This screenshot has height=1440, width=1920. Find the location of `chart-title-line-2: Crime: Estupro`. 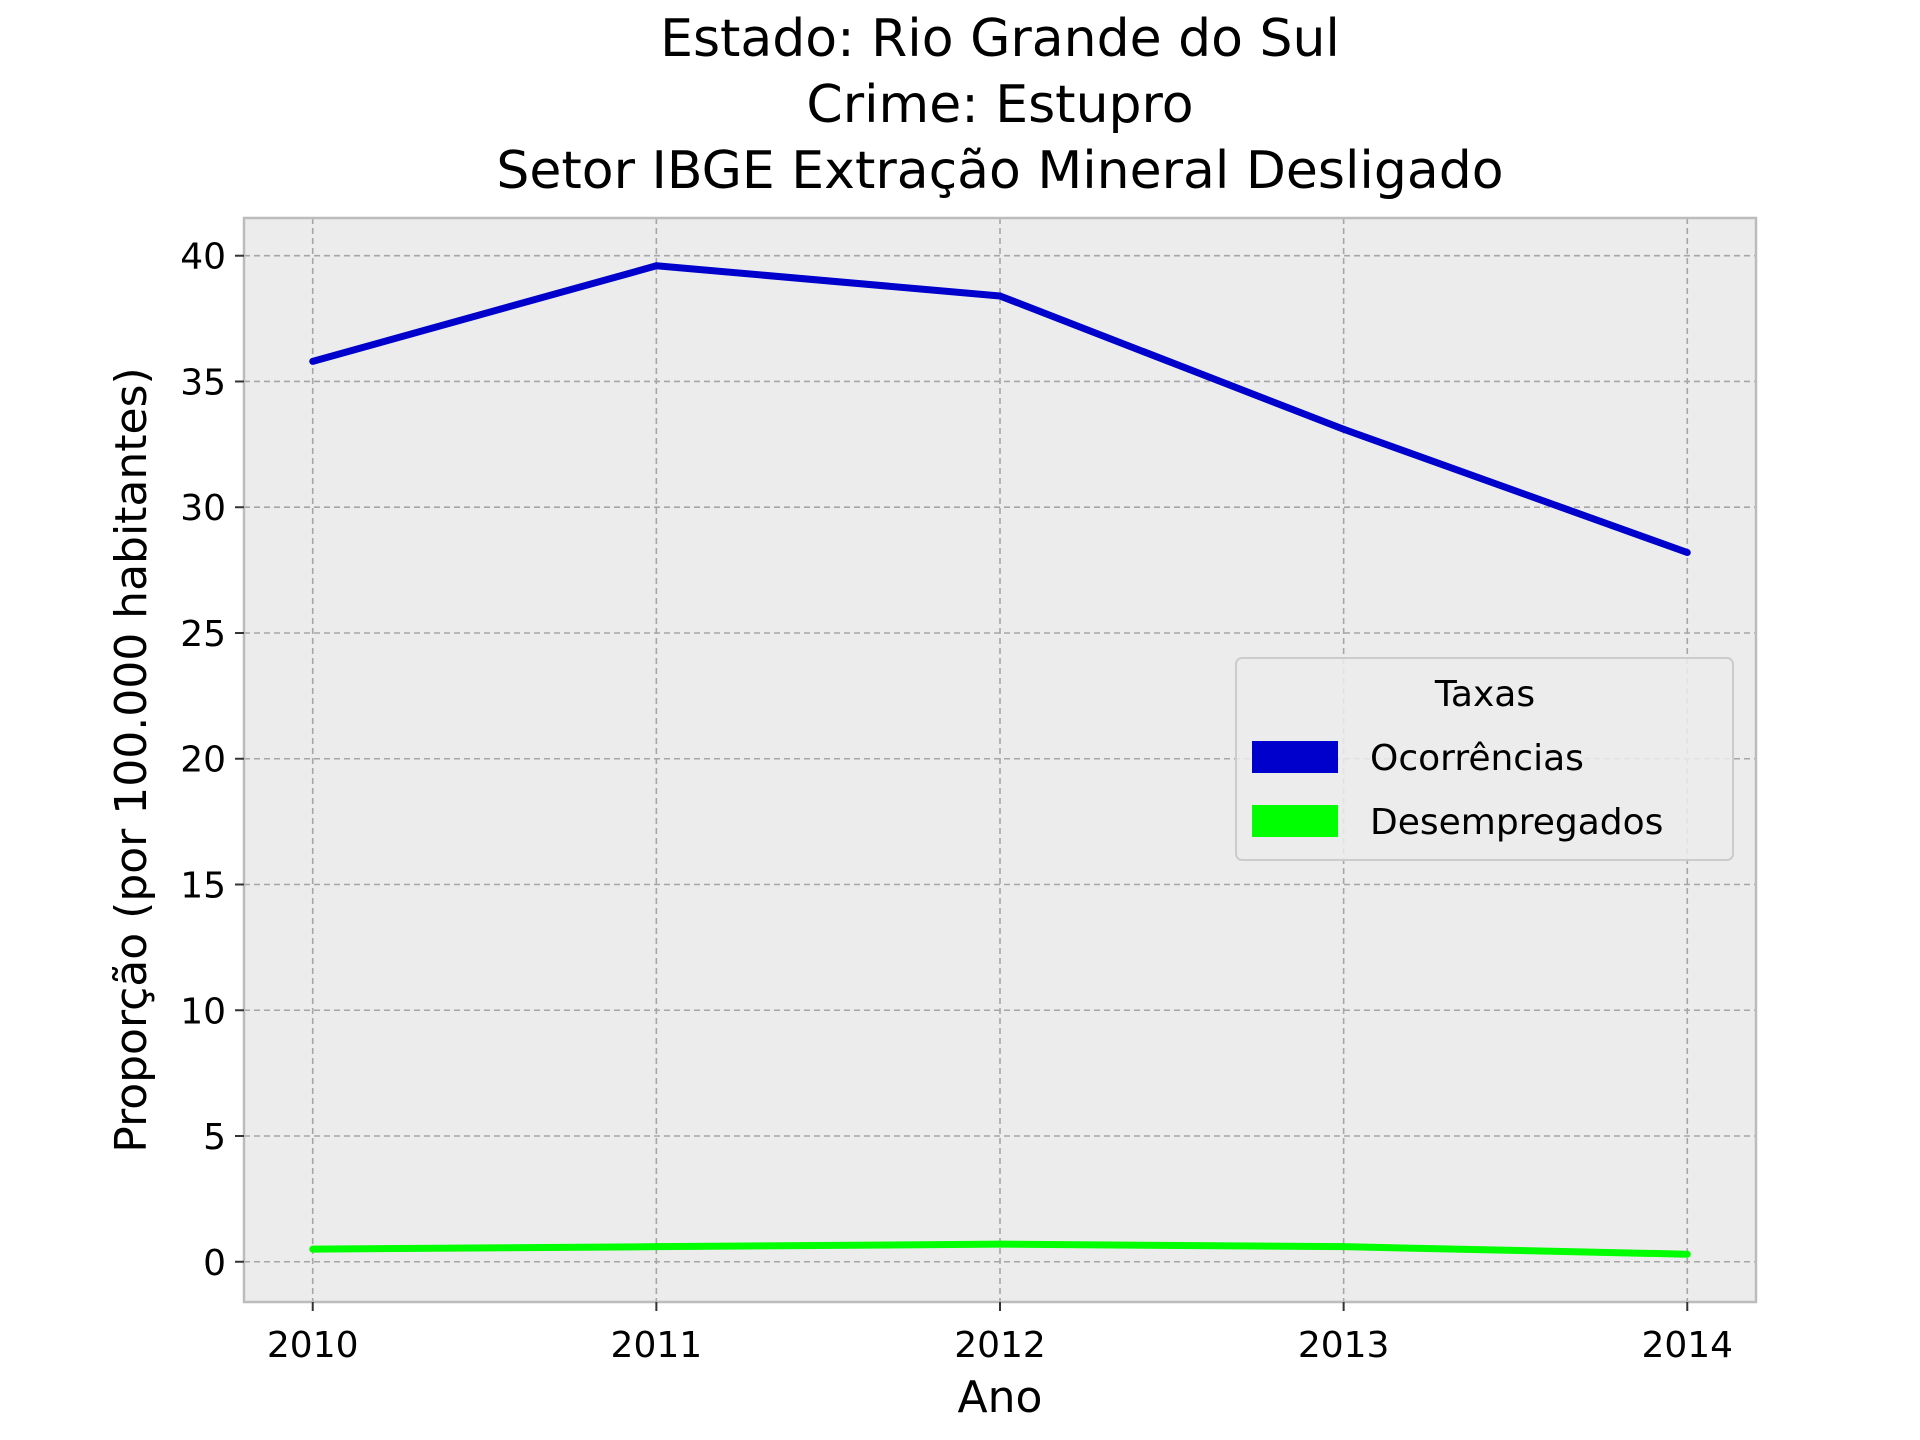

chart-title-line-2: Crime: Estupro is located at coordinates (999, 105).